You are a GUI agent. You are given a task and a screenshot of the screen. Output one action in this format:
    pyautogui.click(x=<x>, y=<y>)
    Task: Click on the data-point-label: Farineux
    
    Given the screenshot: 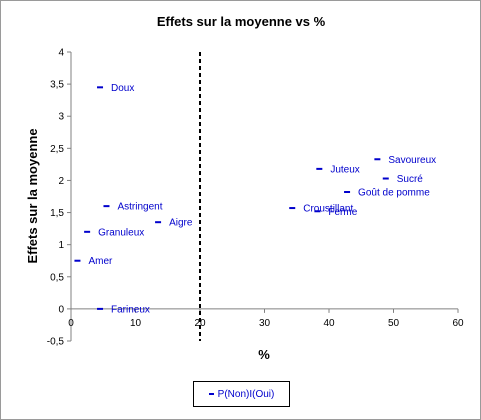 What is the action you would take?
    pyautogui.click(x=130, y=309)
    